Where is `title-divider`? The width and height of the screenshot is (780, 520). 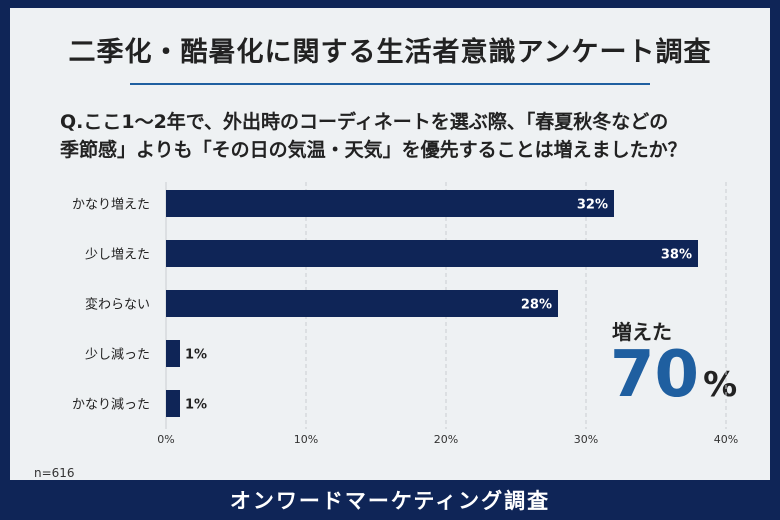
title-divider is located at coordinates (390, 84).